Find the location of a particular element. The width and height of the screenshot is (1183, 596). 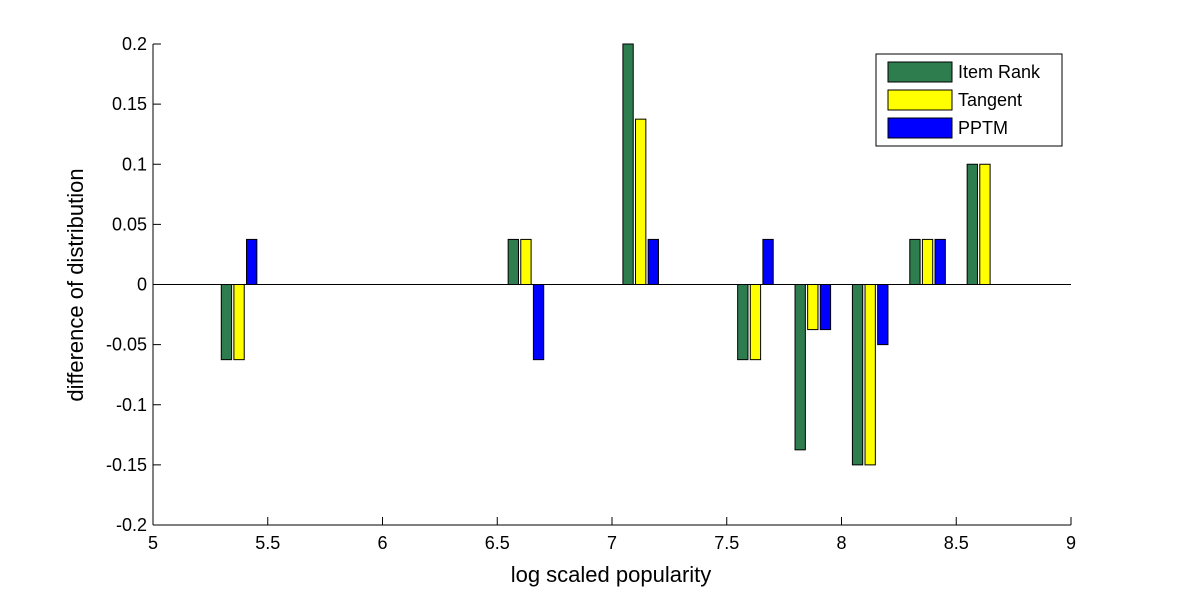

x-tick-label: 7.5 is located at coordinates (726, 543).